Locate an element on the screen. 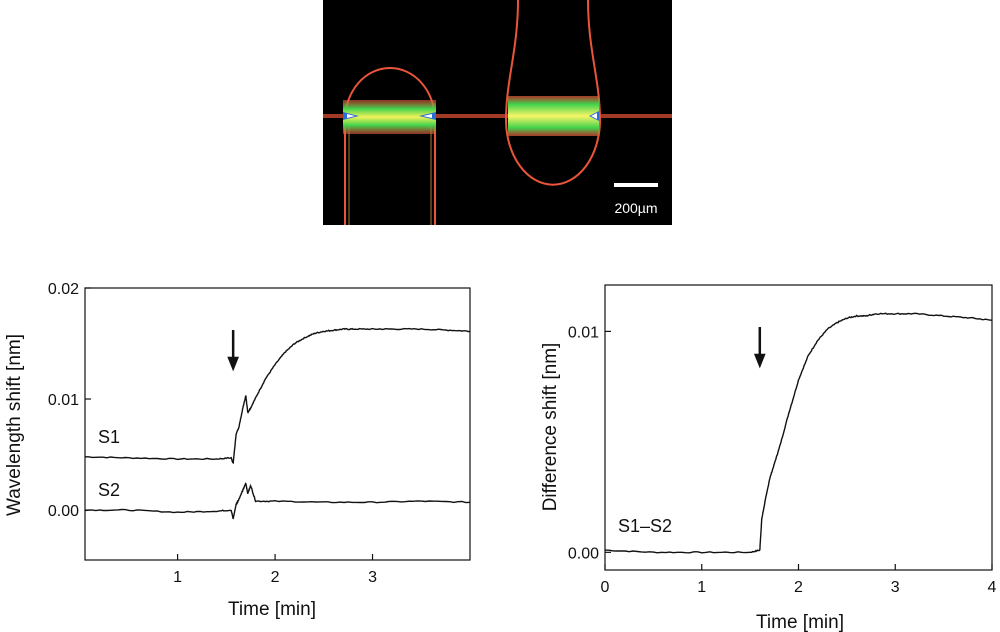  series-label-s2: S2 is located at coordinates (109, 490).